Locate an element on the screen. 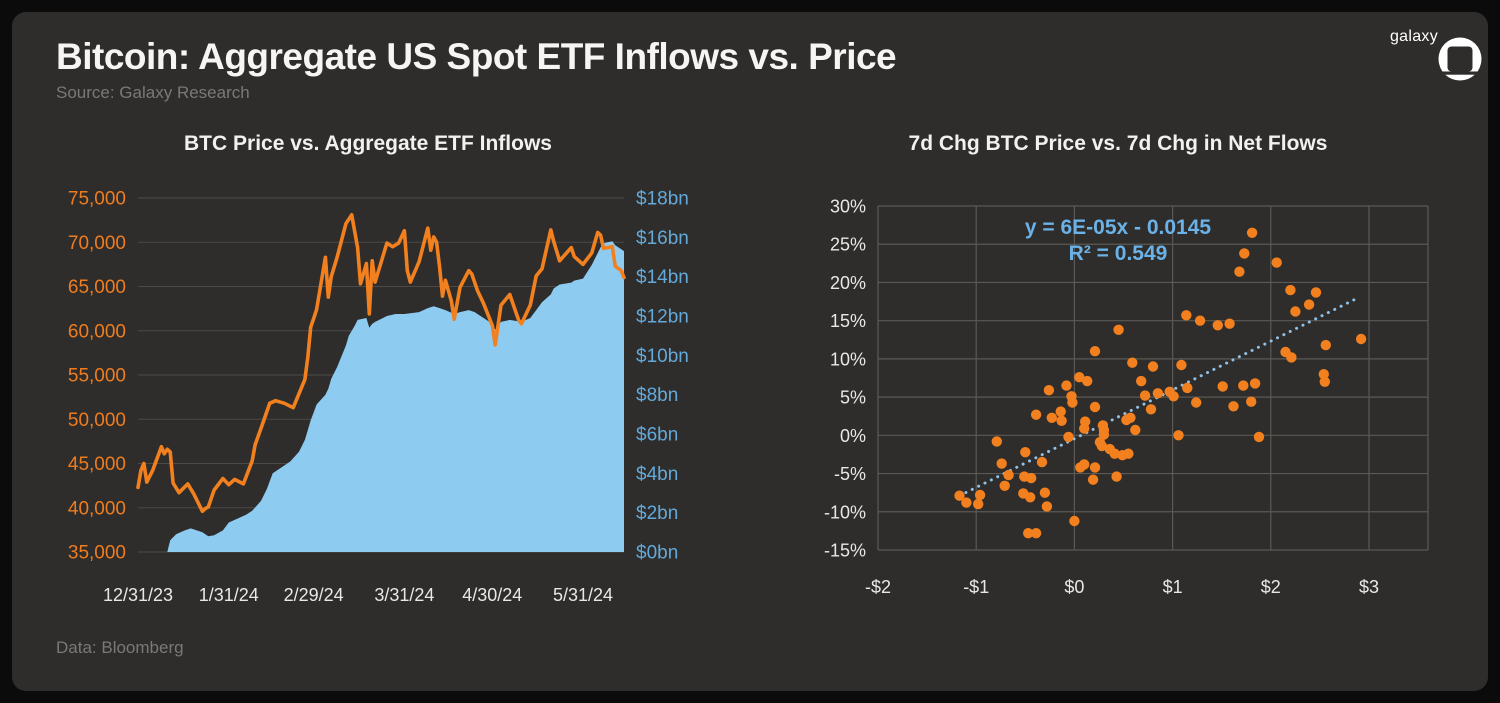  flow-tick-label: $1 is located at coordinates (1173, 587).